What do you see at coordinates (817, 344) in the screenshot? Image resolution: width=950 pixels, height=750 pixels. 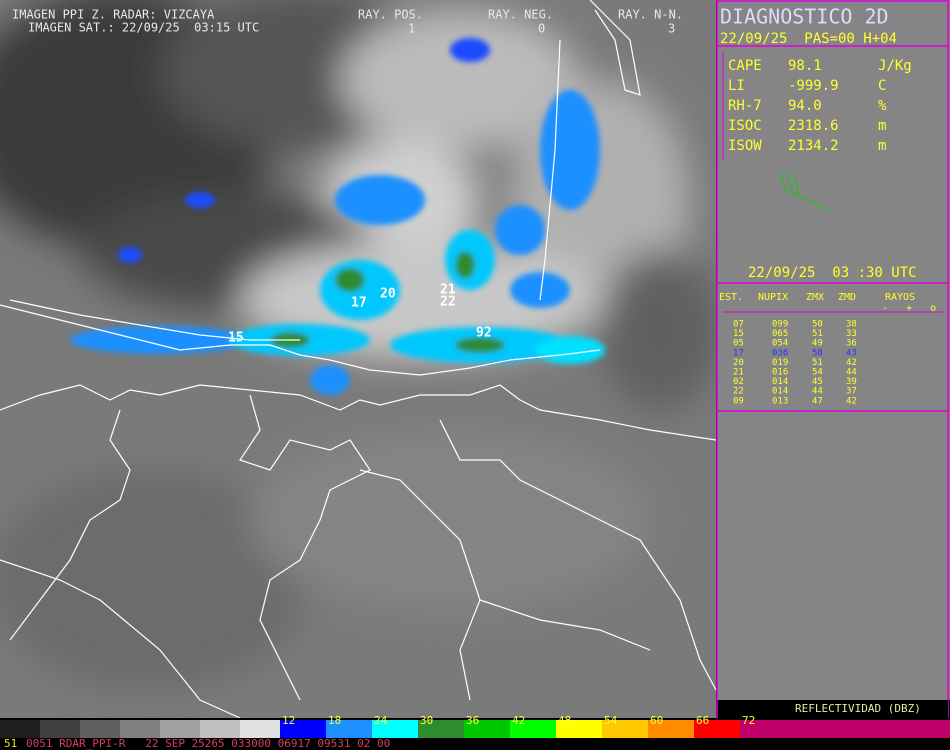 I see `table-cell: 49` at bounding box center [817, 344].